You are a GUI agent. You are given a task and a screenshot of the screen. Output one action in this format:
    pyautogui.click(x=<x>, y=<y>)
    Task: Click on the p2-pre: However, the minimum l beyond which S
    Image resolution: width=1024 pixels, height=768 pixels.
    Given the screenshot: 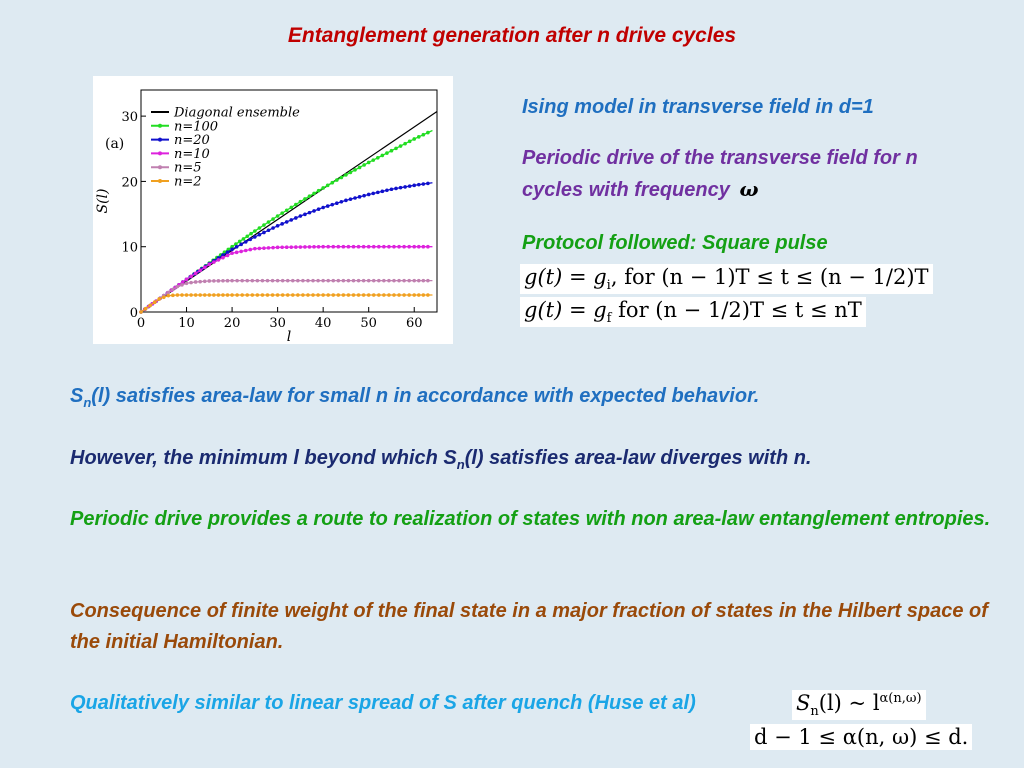 What is the action you would take?
    pyautogui.click(x=263, y=458)
    